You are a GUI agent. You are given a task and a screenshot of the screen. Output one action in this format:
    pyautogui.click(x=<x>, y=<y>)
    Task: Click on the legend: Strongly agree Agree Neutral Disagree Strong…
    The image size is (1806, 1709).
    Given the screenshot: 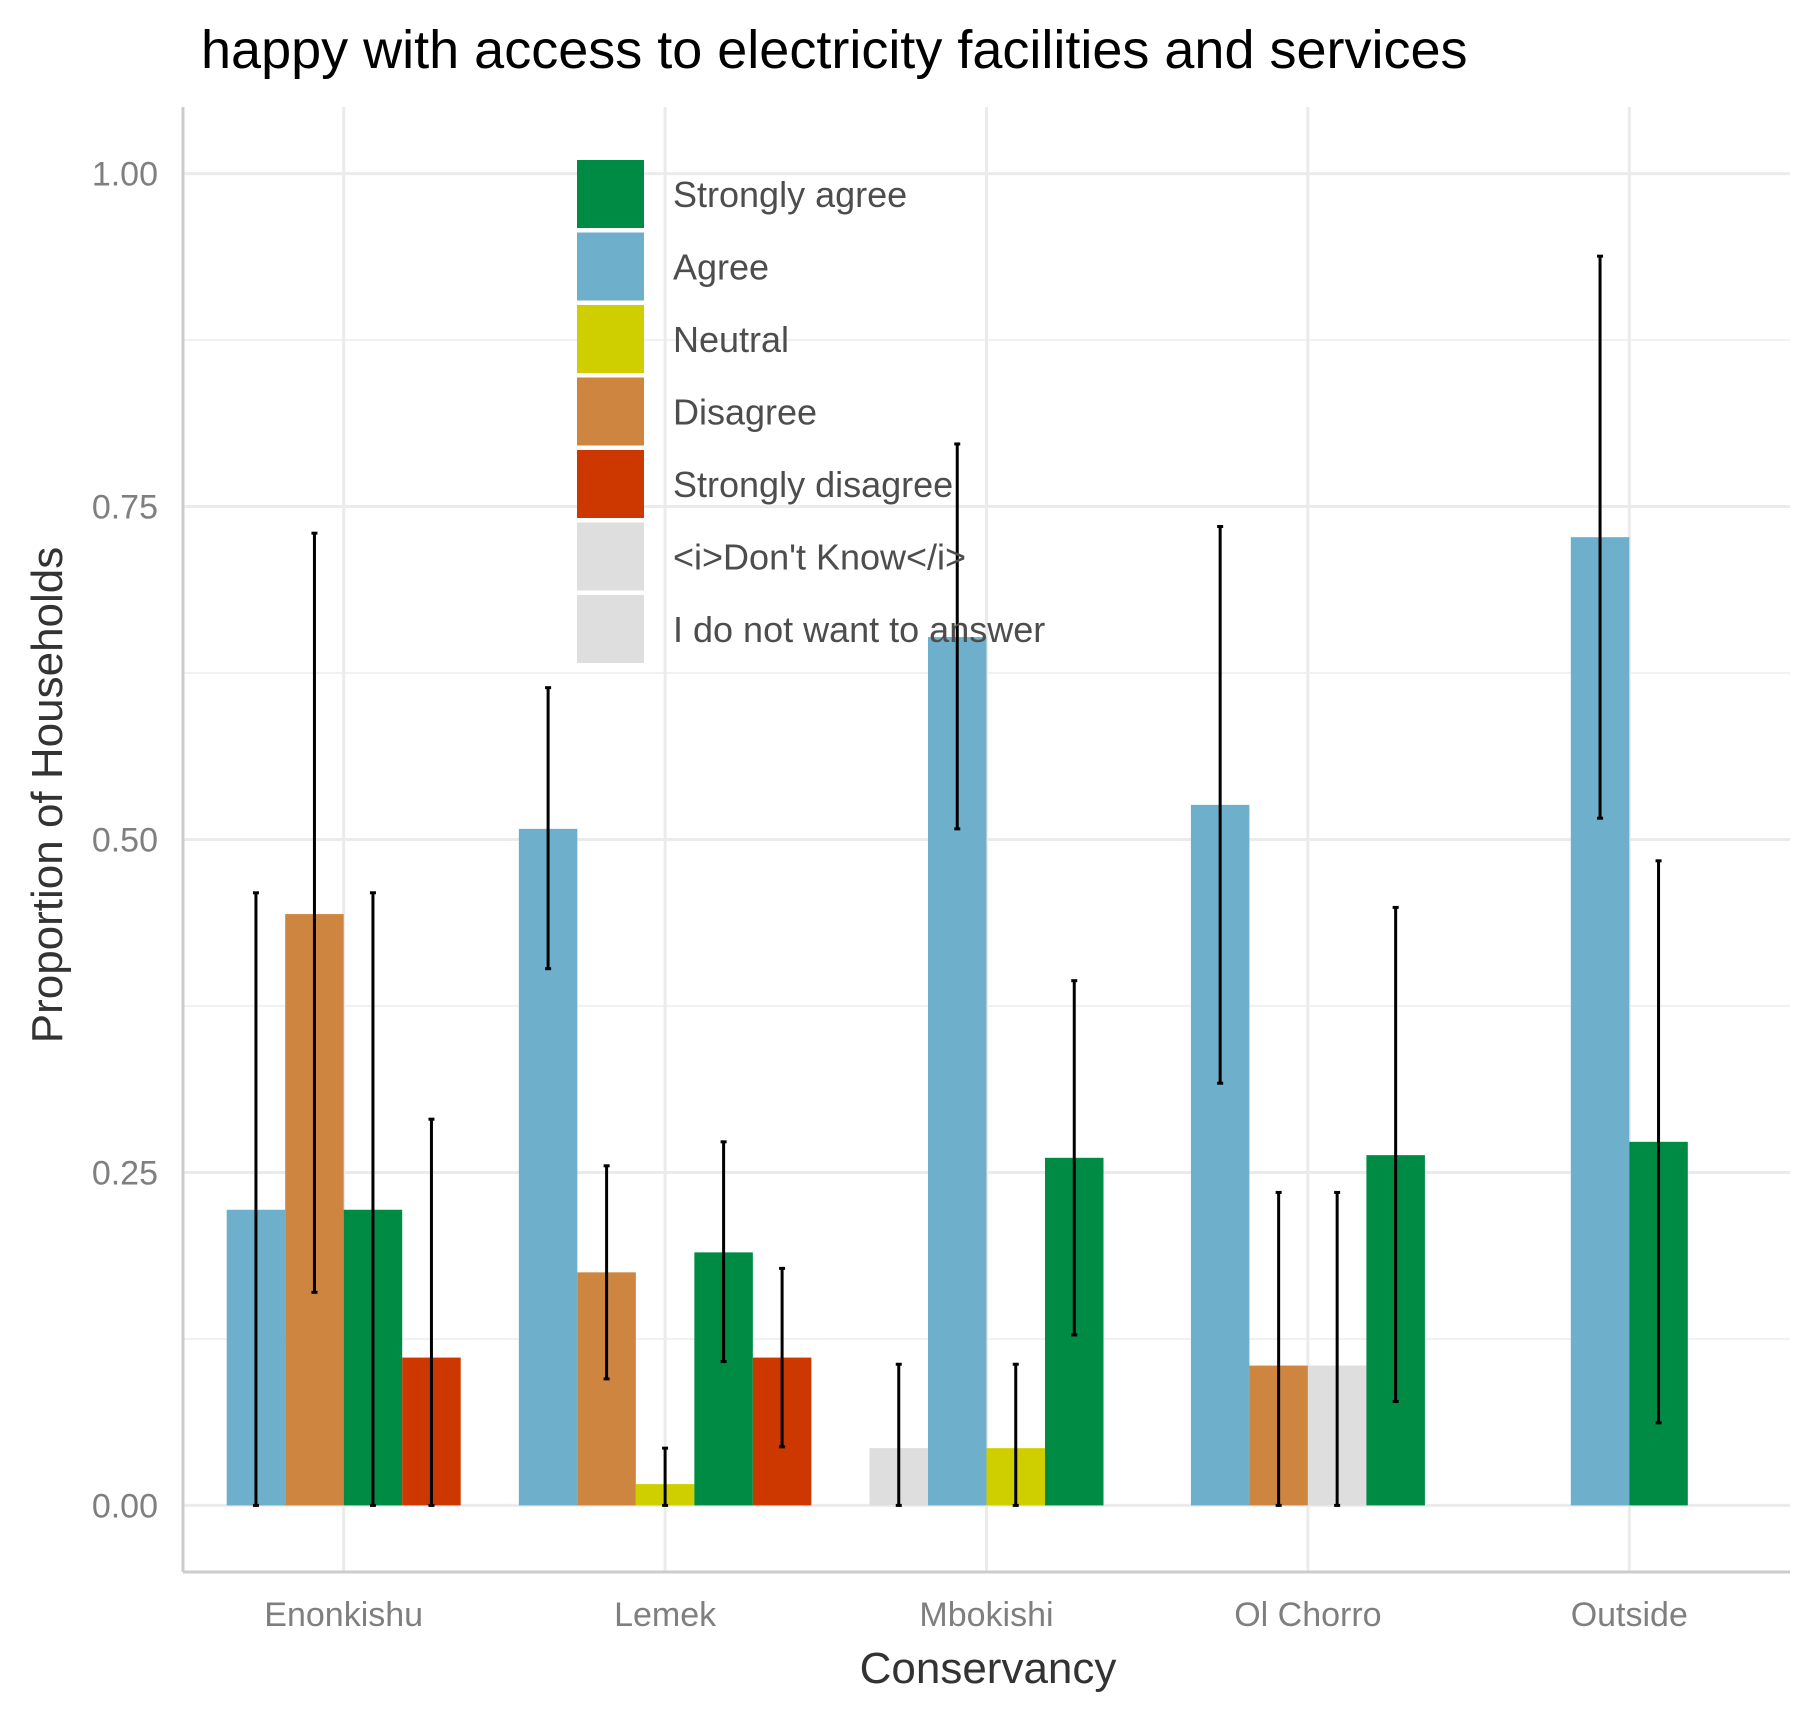 What is the action you would take?
    pyautogui.click(x=811, y=411)
    